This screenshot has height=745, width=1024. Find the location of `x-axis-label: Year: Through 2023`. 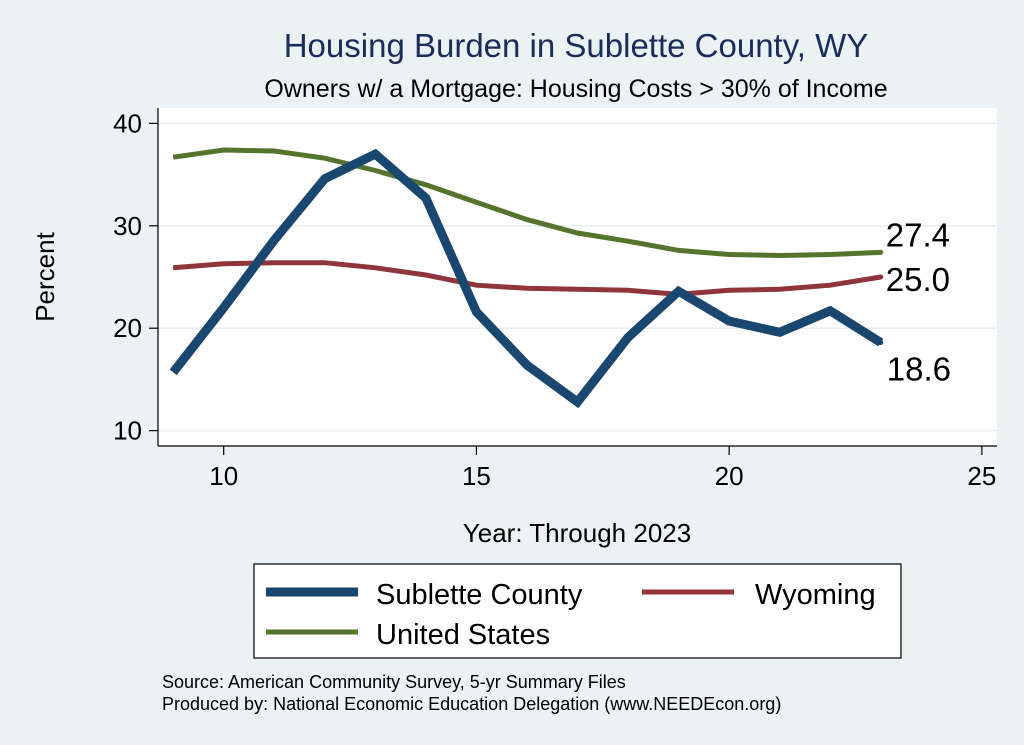

x-axis-label: Year: Through 2023 is located at coordinates (577, 533).